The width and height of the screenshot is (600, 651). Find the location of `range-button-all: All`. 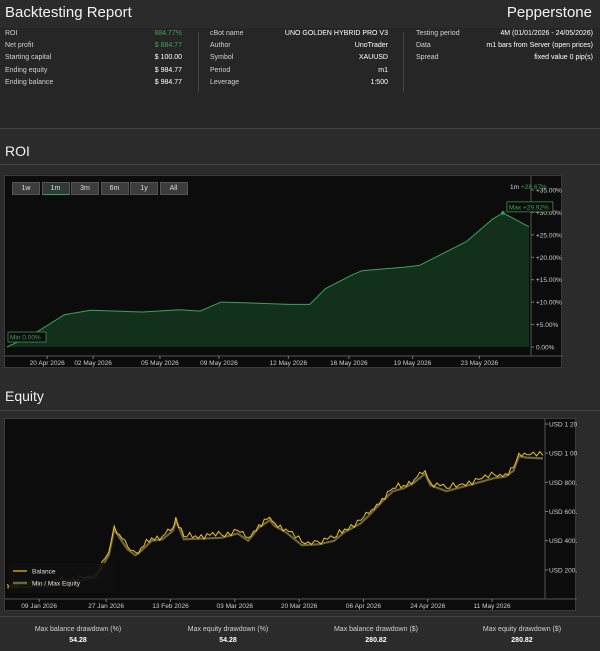

range-button-all: All is located at coordinates (173, 188).